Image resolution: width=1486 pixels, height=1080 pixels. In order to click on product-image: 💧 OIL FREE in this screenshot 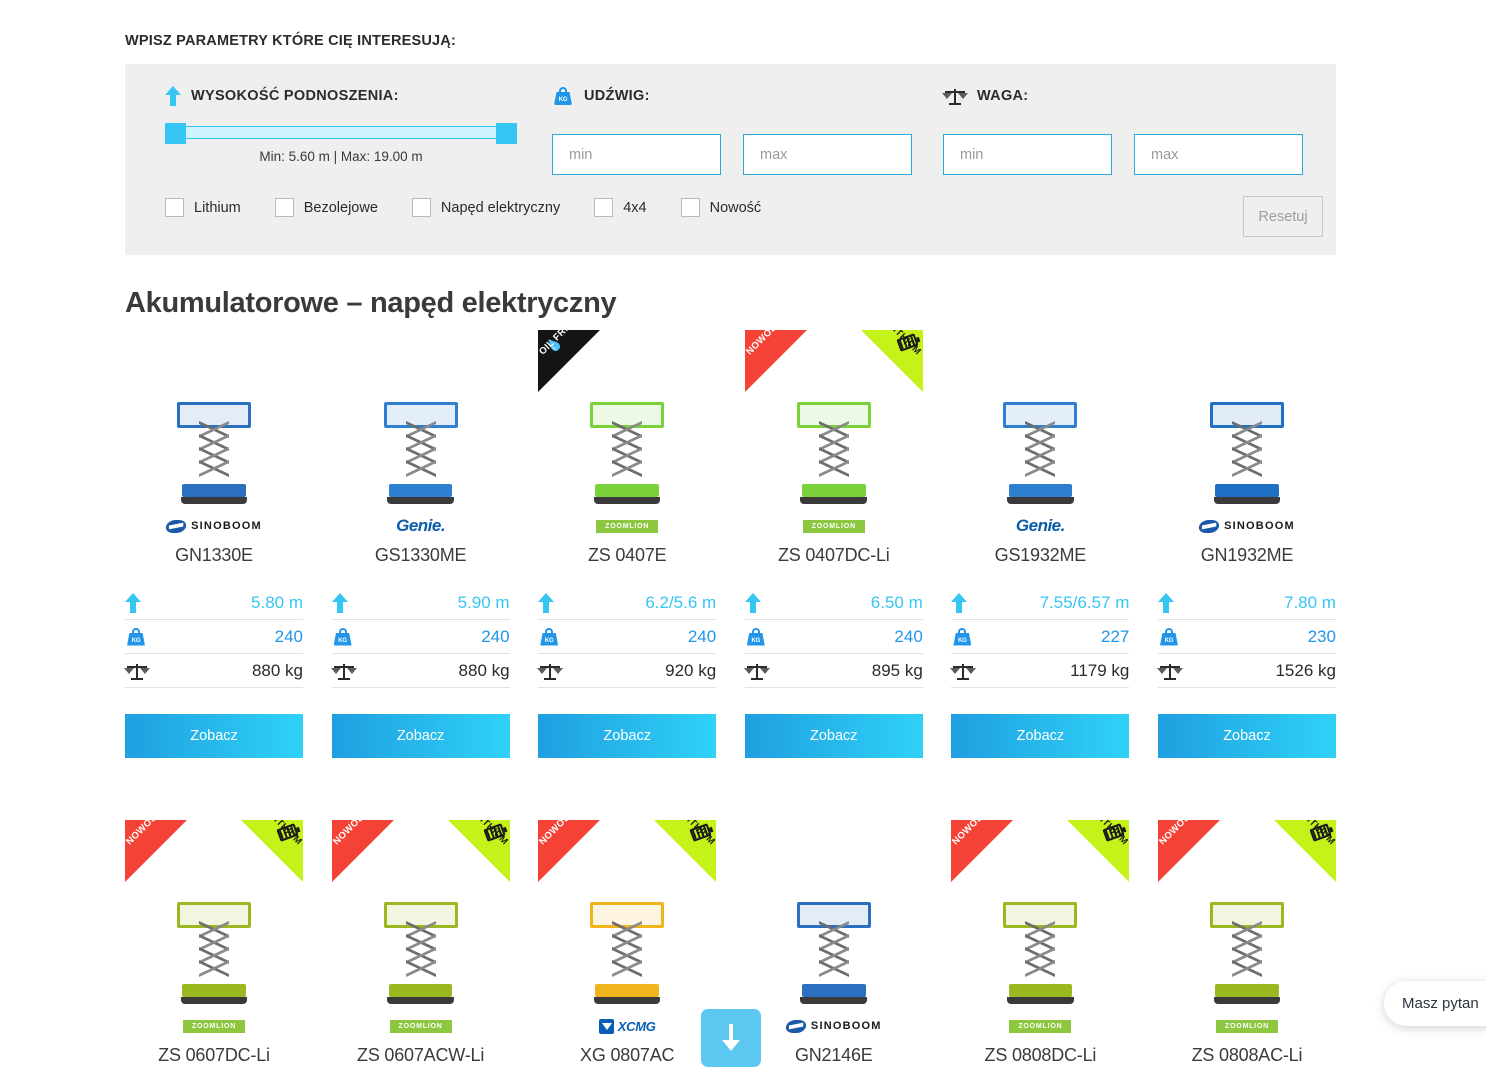, I will do `click(627, 420)`.